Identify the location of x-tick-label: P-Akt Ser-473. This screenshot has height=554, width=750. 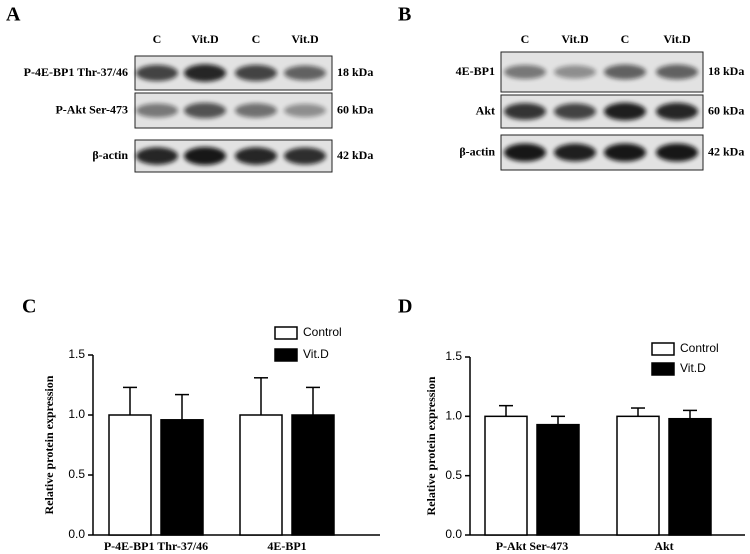
(532, 546).